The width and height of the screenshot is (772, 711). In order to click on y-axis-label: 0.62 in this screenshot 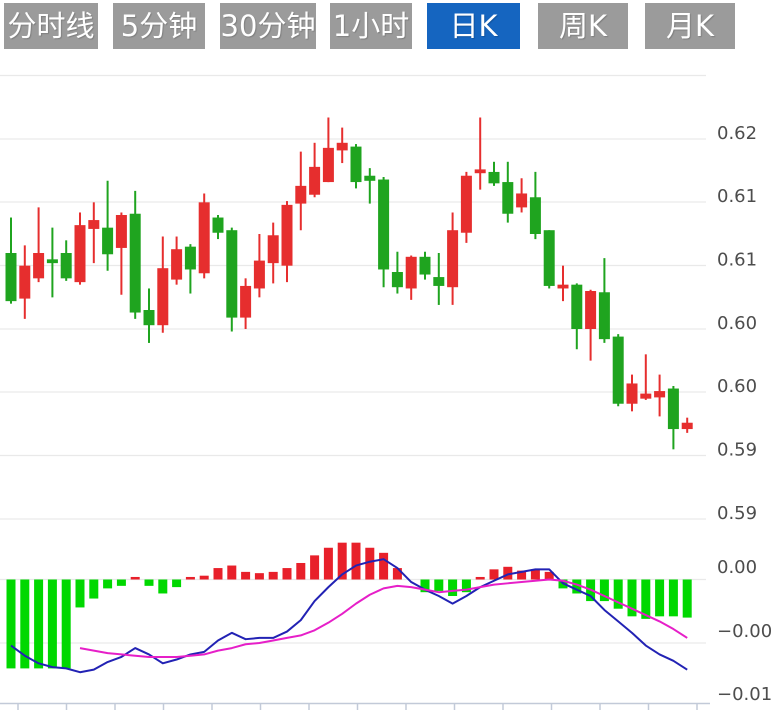, I will do `click(737, 133)`.